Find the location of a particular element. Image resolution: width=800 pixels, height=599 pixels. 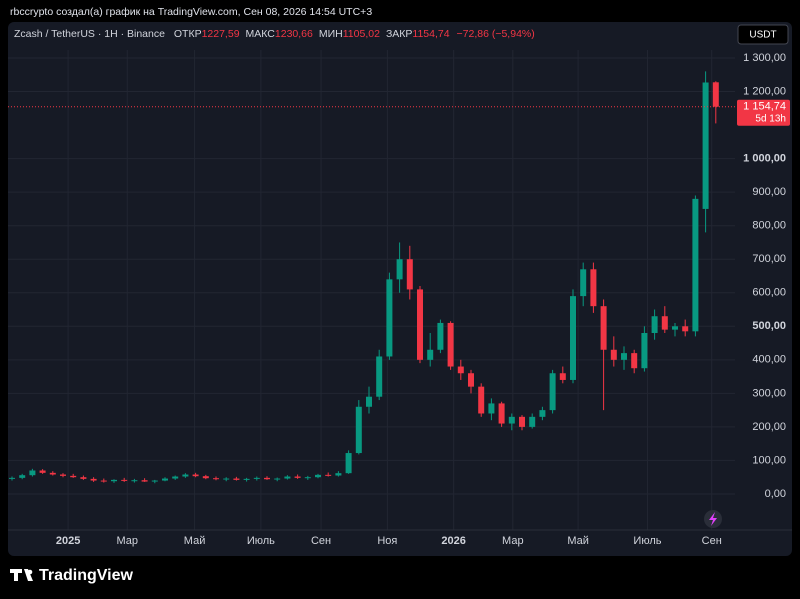

symbol: Zcash / TetherUS · 1H · Binance is located at coordinates (89, 34).